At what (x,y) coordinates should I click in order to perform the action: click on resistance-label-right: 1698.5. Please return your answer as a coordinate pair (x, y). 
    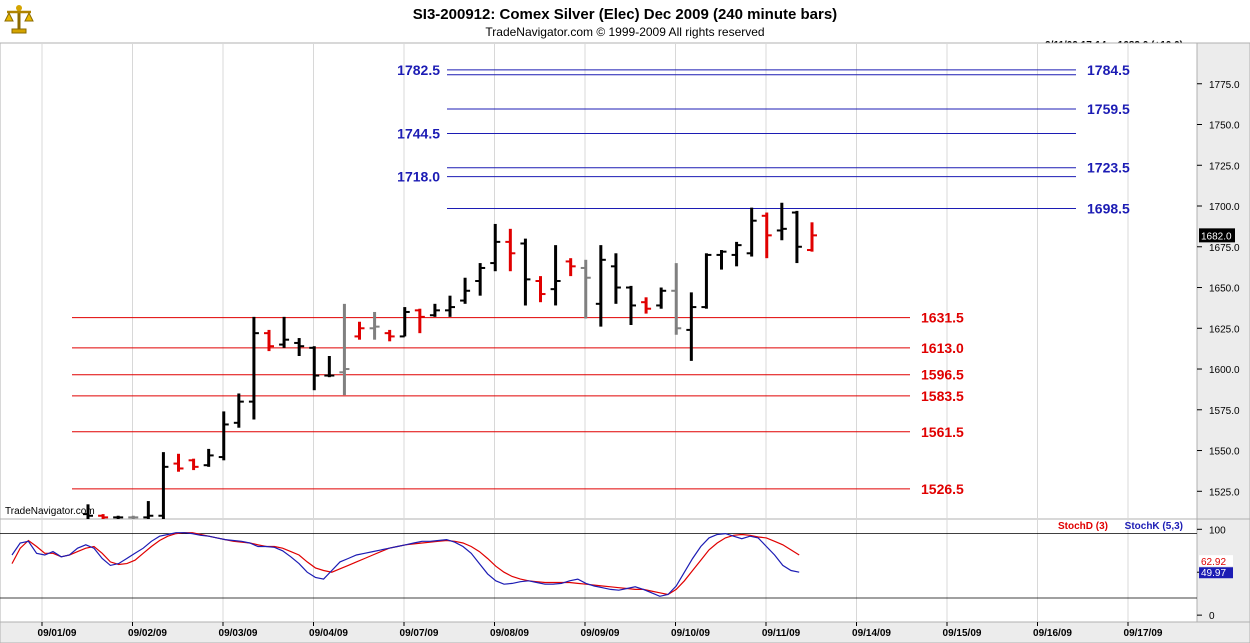
    Looking at the image, I should click on (1108, 208).